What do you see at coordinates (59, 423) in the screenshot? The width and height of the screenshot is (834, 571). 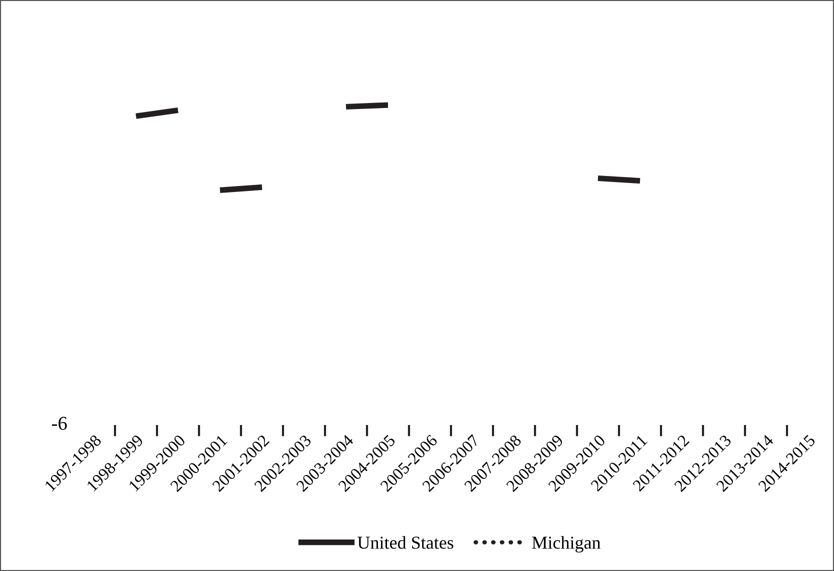 I see `text: -6` at bounding box center [59, 423].